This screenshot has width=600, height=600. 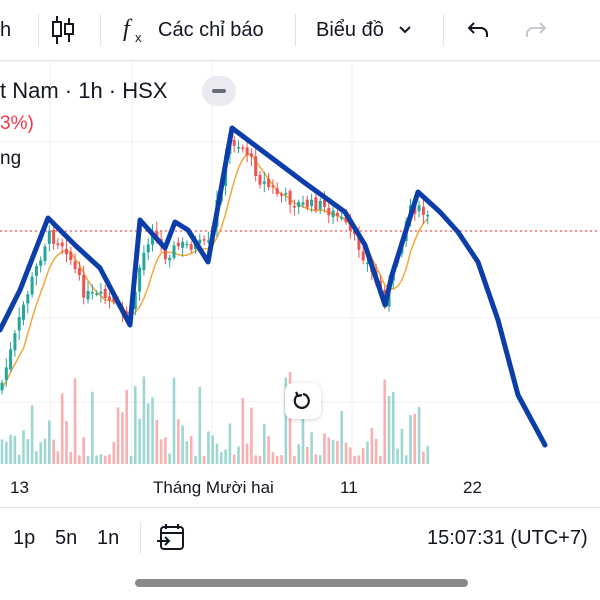 I want to click on goto-date-icon, so click(x=170, y=537).